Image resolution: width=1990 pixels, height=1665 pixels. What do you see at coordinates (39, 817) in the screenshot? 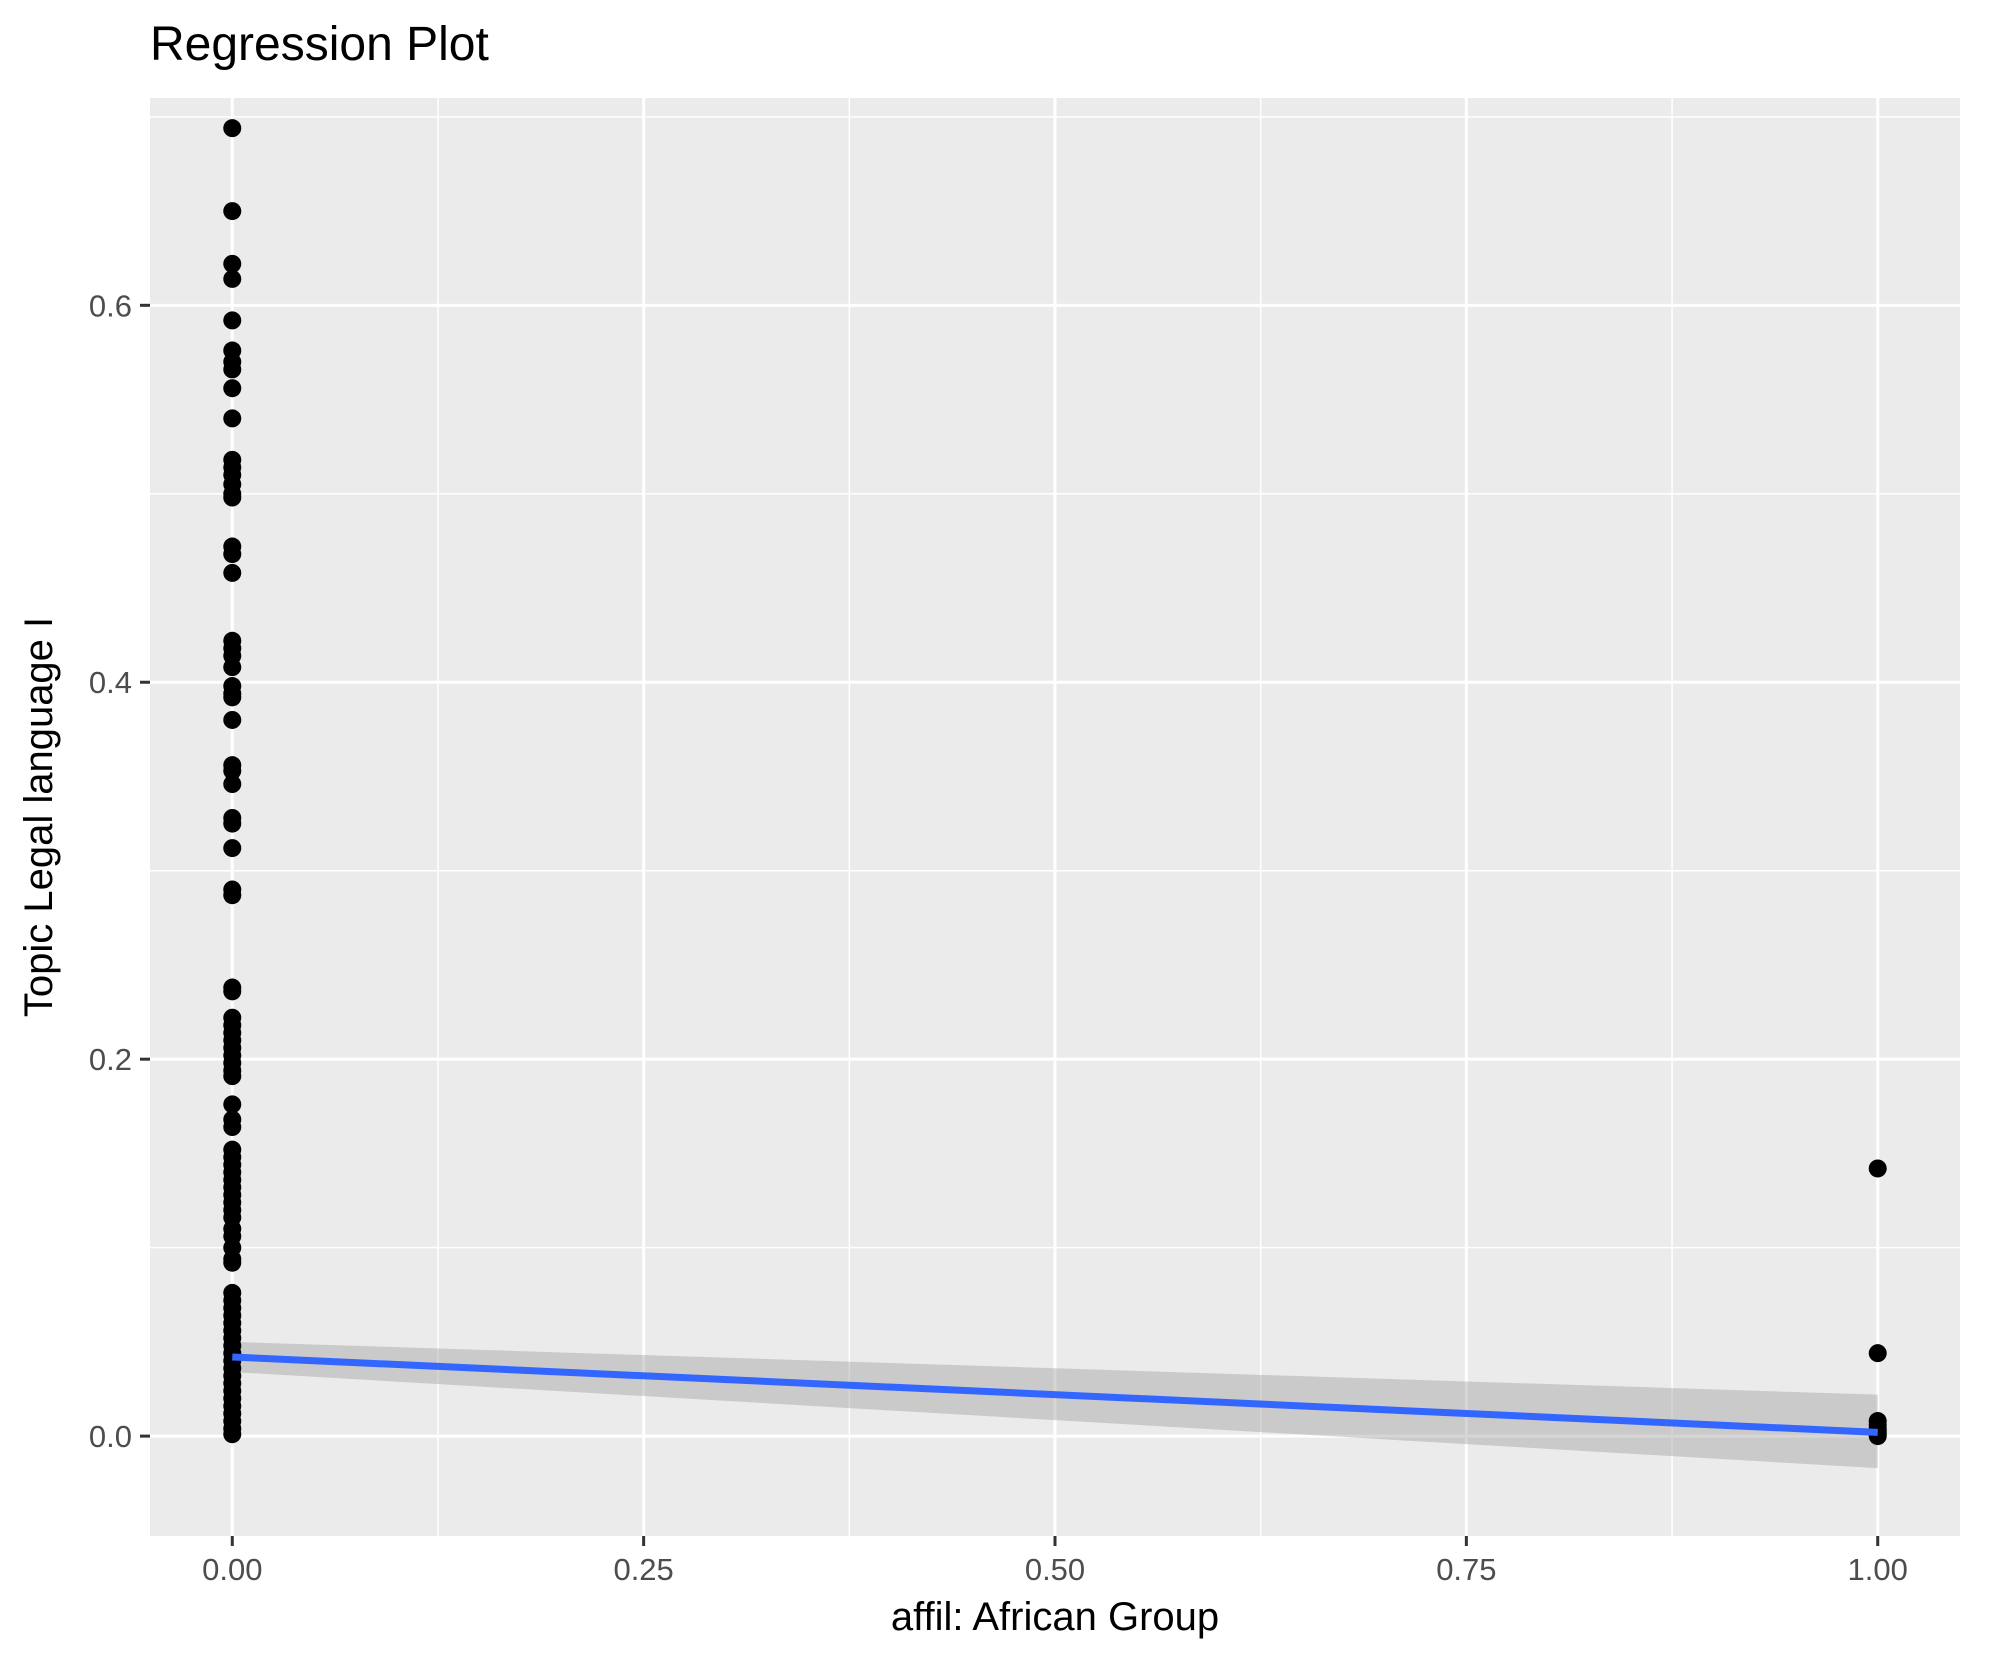
I see `y-axis-title: Topic Legal language I` at bounding box center [39, 817].